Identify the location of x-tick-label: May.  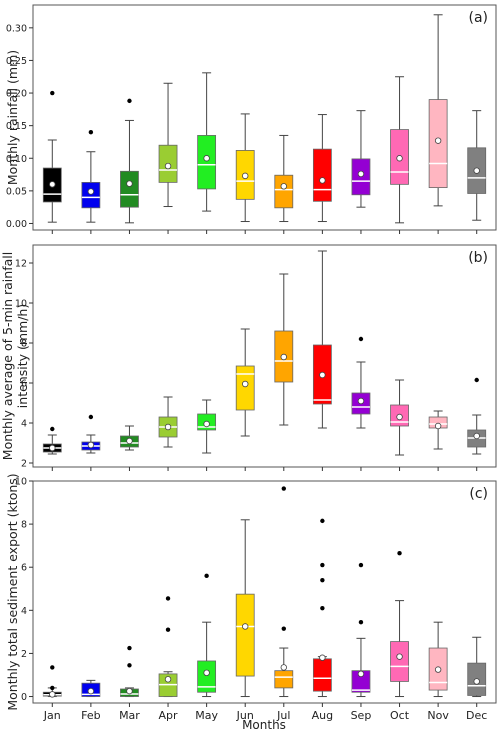
(206, 715).